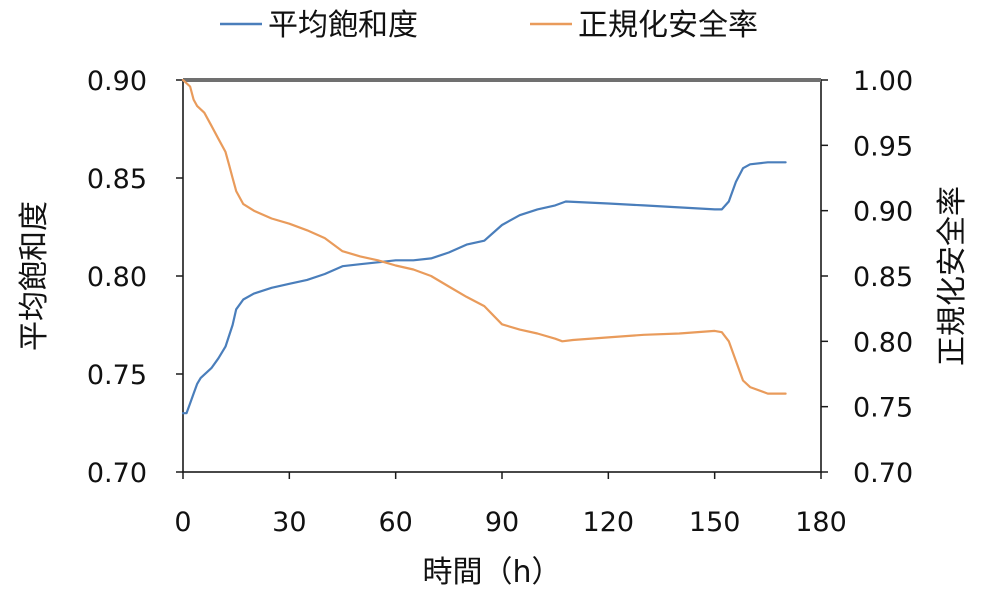  Describe the element at coordinates (34, 276) in the screenshot. I see `y-left-axis-title: 平均飽和度` at that location.